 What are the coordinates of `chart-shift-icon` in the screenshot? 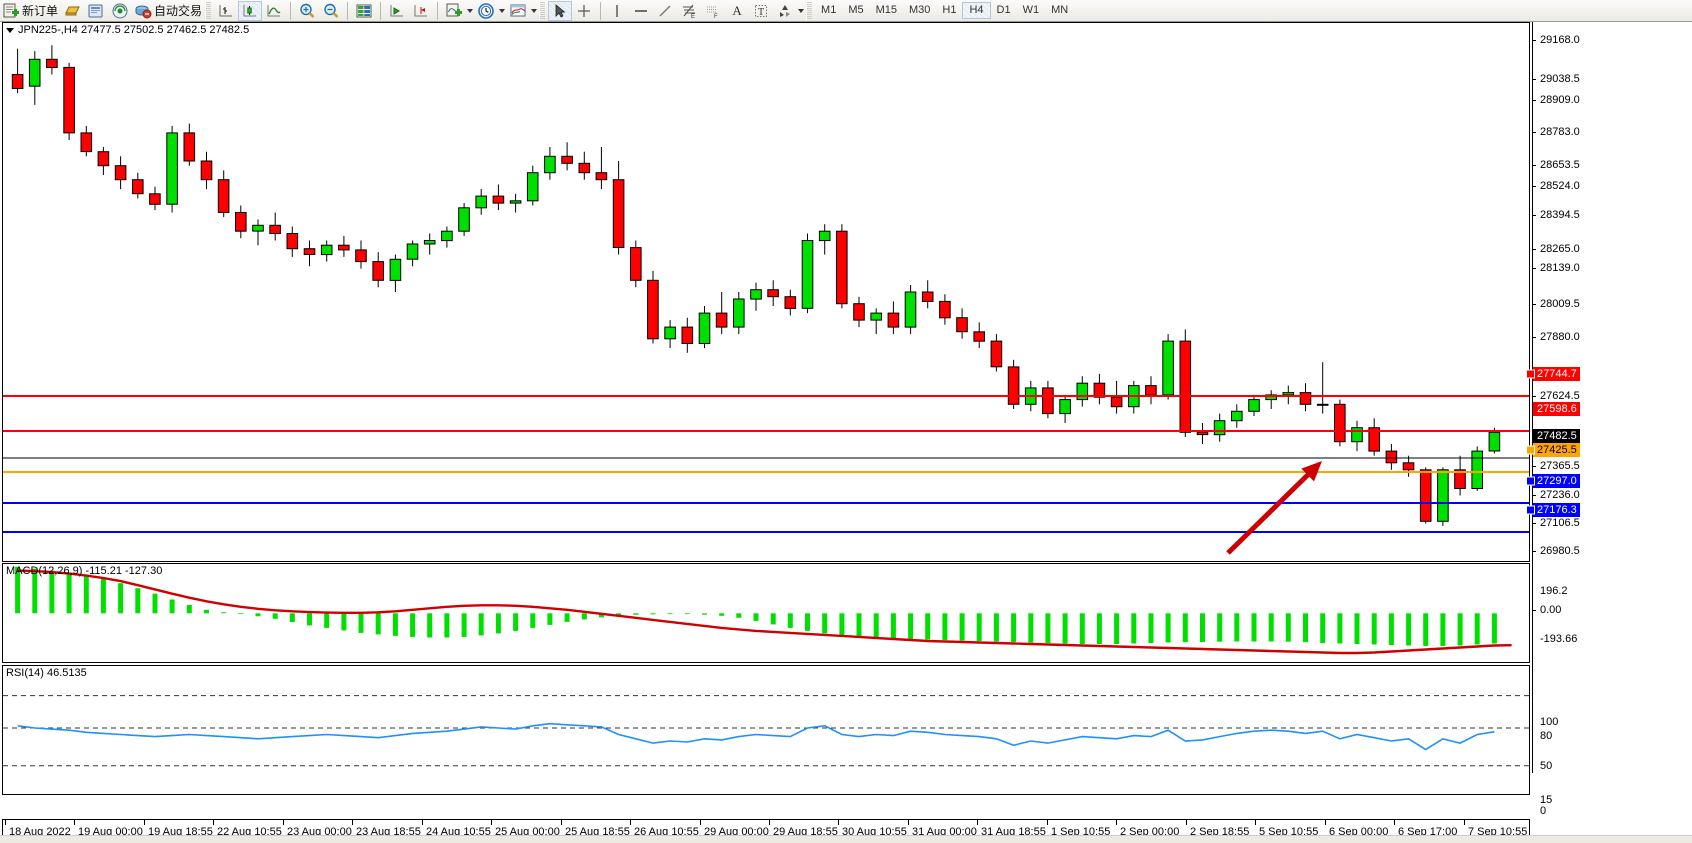 It's located at (421, 11).